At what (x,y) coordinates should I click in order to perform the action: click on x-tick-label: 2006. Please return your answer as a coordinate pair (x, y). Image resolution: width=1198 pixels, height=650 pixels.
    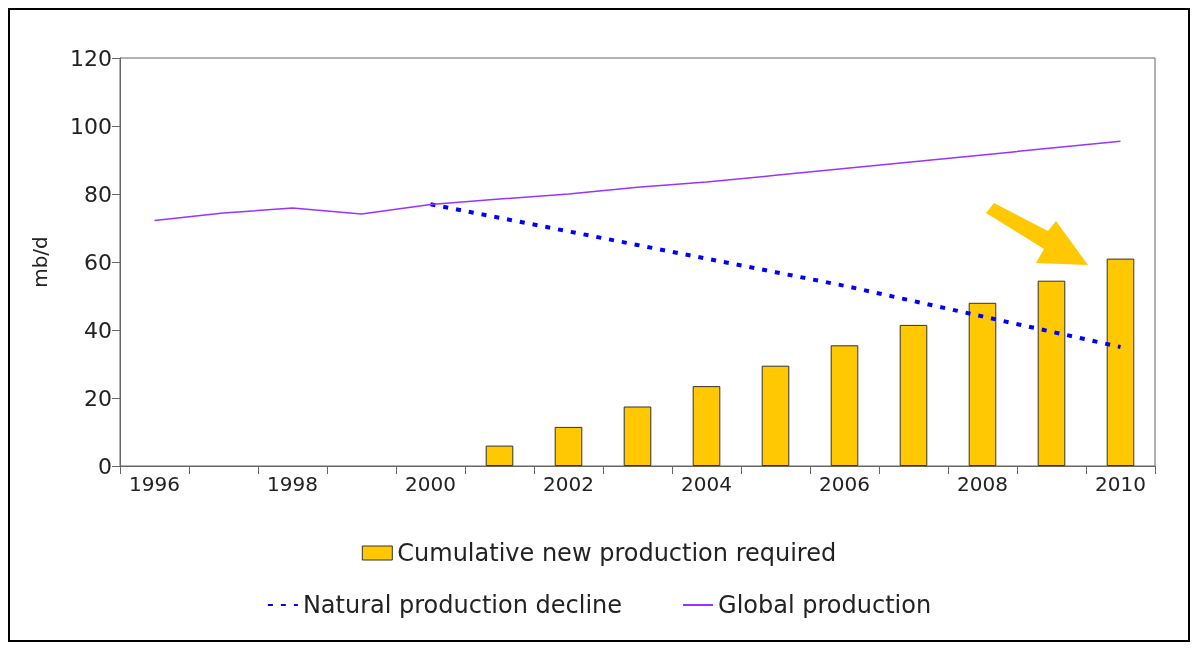
    Looking at the image, I should click on (844, 484).